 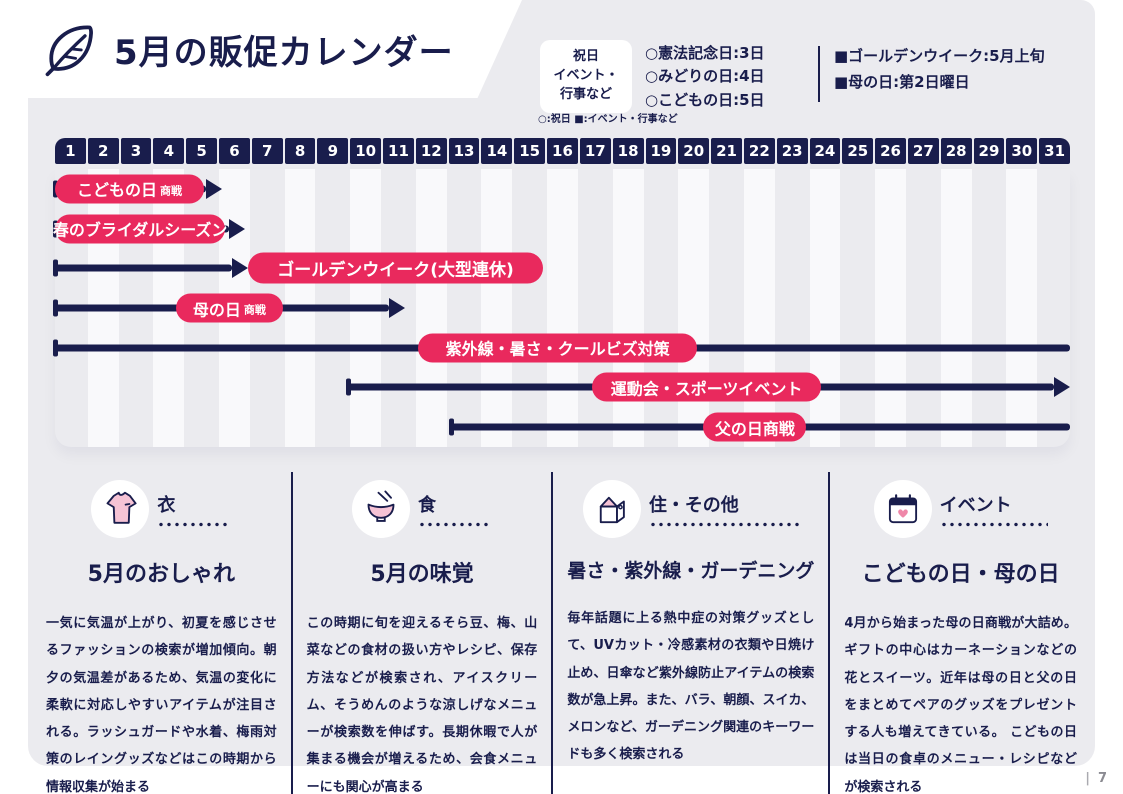 What do you see at coordinates (1102, 778) in the screenshot?
I see `page-number-value: 7` at bounding box center [1102, 778].